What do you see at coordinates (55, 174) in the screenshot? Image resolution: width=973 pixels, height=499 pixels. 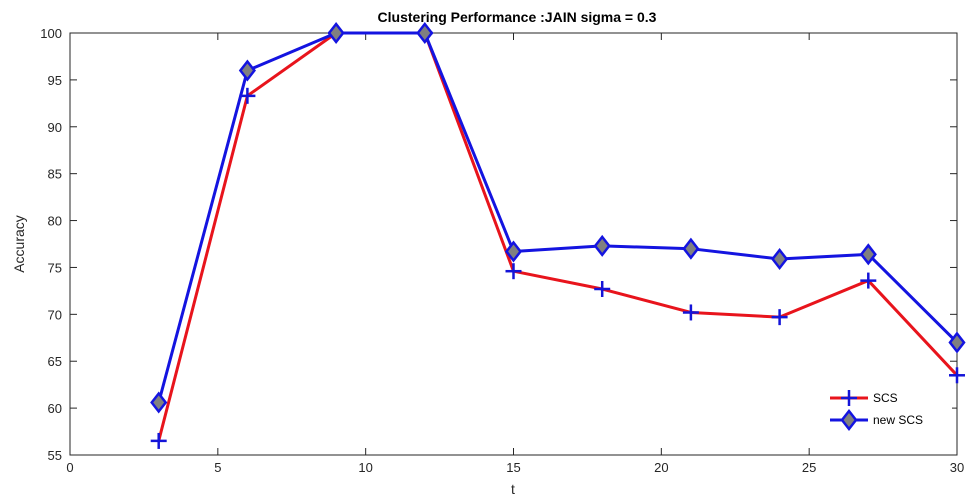 I see `y-tick-label: 85` at bounding box center [55, 174].